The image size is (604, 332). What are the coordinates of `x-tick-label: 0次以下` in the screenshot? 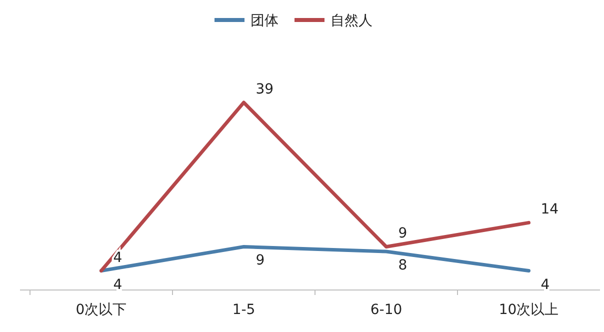 It's located at (101, 310).